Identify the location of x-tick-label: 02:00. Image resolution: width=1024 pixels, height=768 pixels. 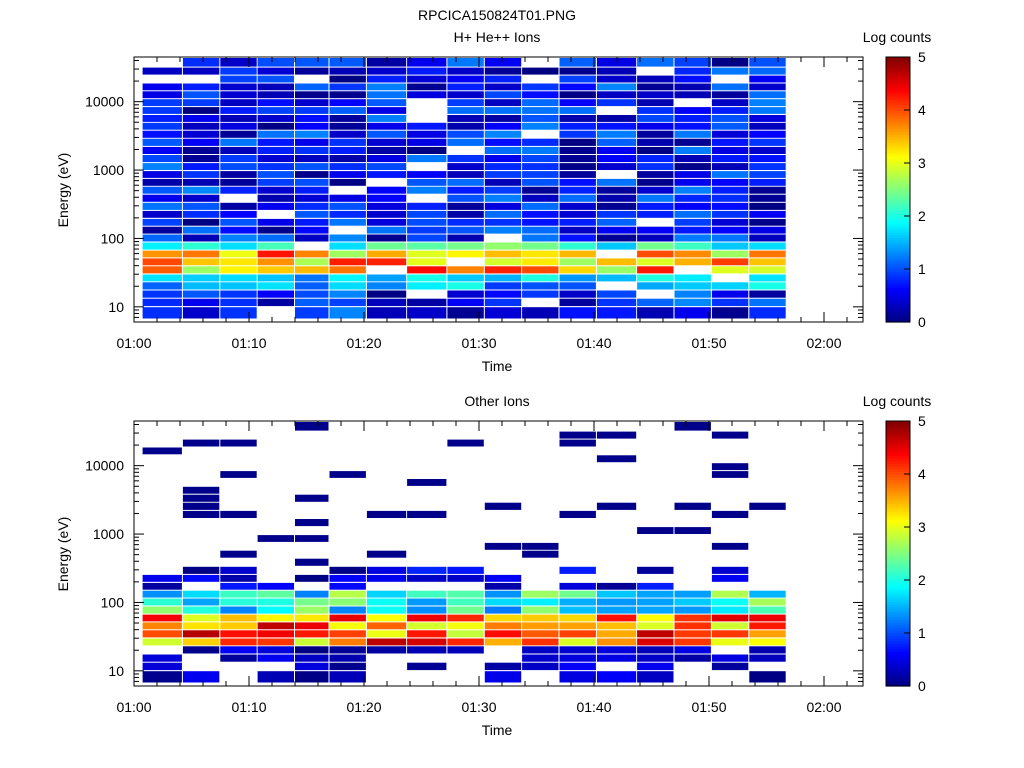
(823, 343).